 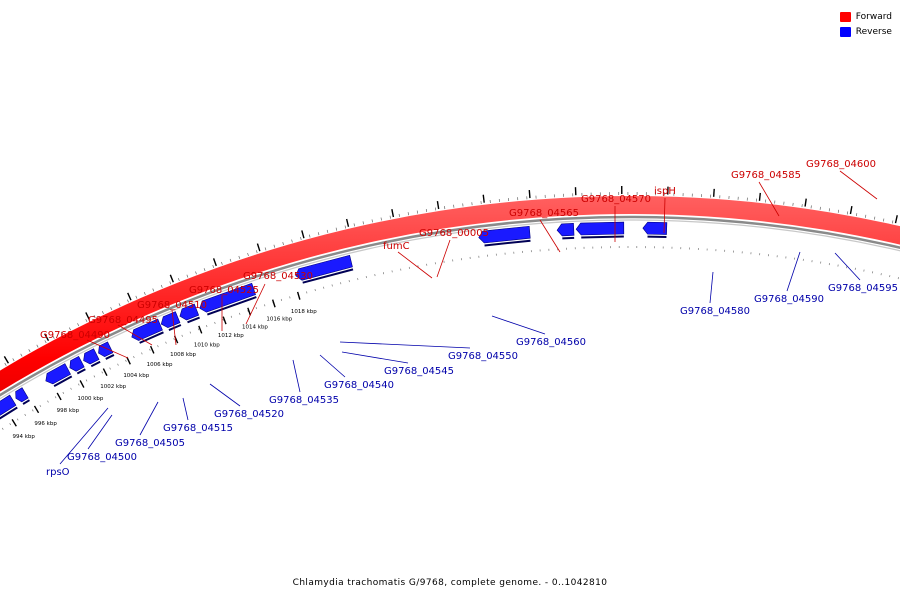 I want to click on reverse-gene-label: G9768_04595, so click(x=863, y=288).